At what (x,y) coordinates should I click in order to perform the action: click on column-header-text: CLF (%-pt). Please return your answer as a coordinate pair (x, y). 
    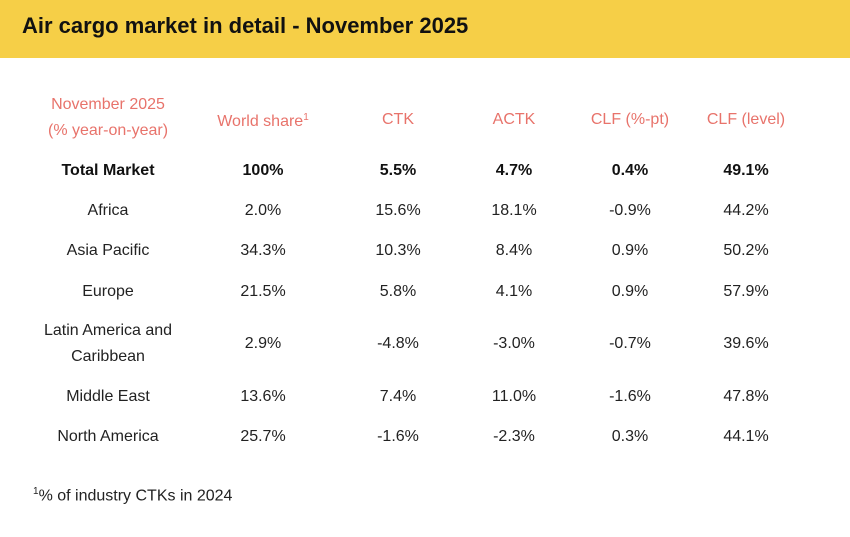
    Looking at the image, I should click on (630, 119).